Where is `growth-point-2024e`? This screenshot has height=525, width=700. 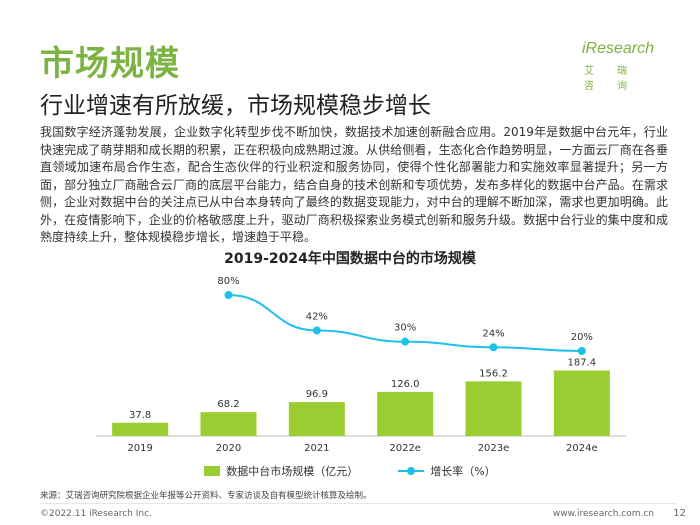
growth-point-2024e is located at coordinates (581, 351).